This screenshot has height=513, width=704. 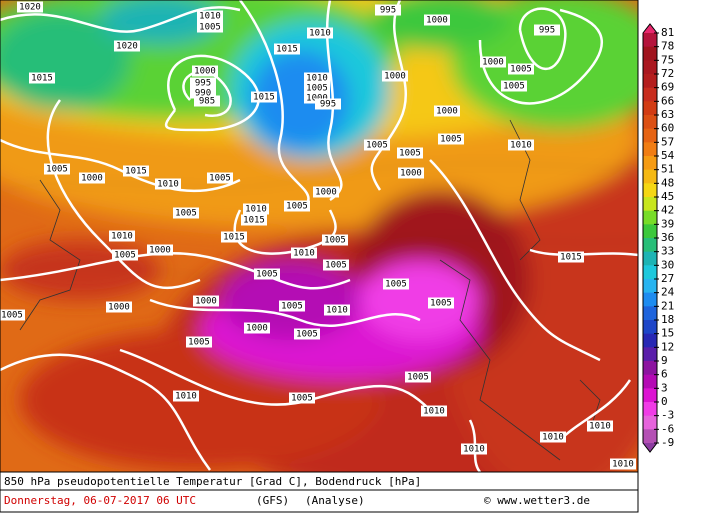 I want to click on isobar-label: 1020, so click(x=30, y=8).